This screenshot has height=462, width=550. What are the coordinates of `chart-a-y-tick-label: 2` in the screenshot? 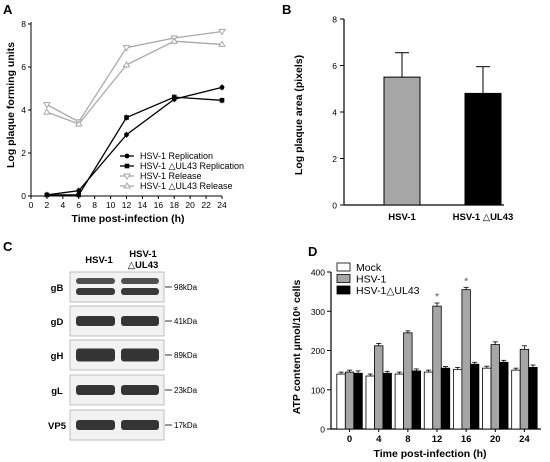 It's located at (23, 153).